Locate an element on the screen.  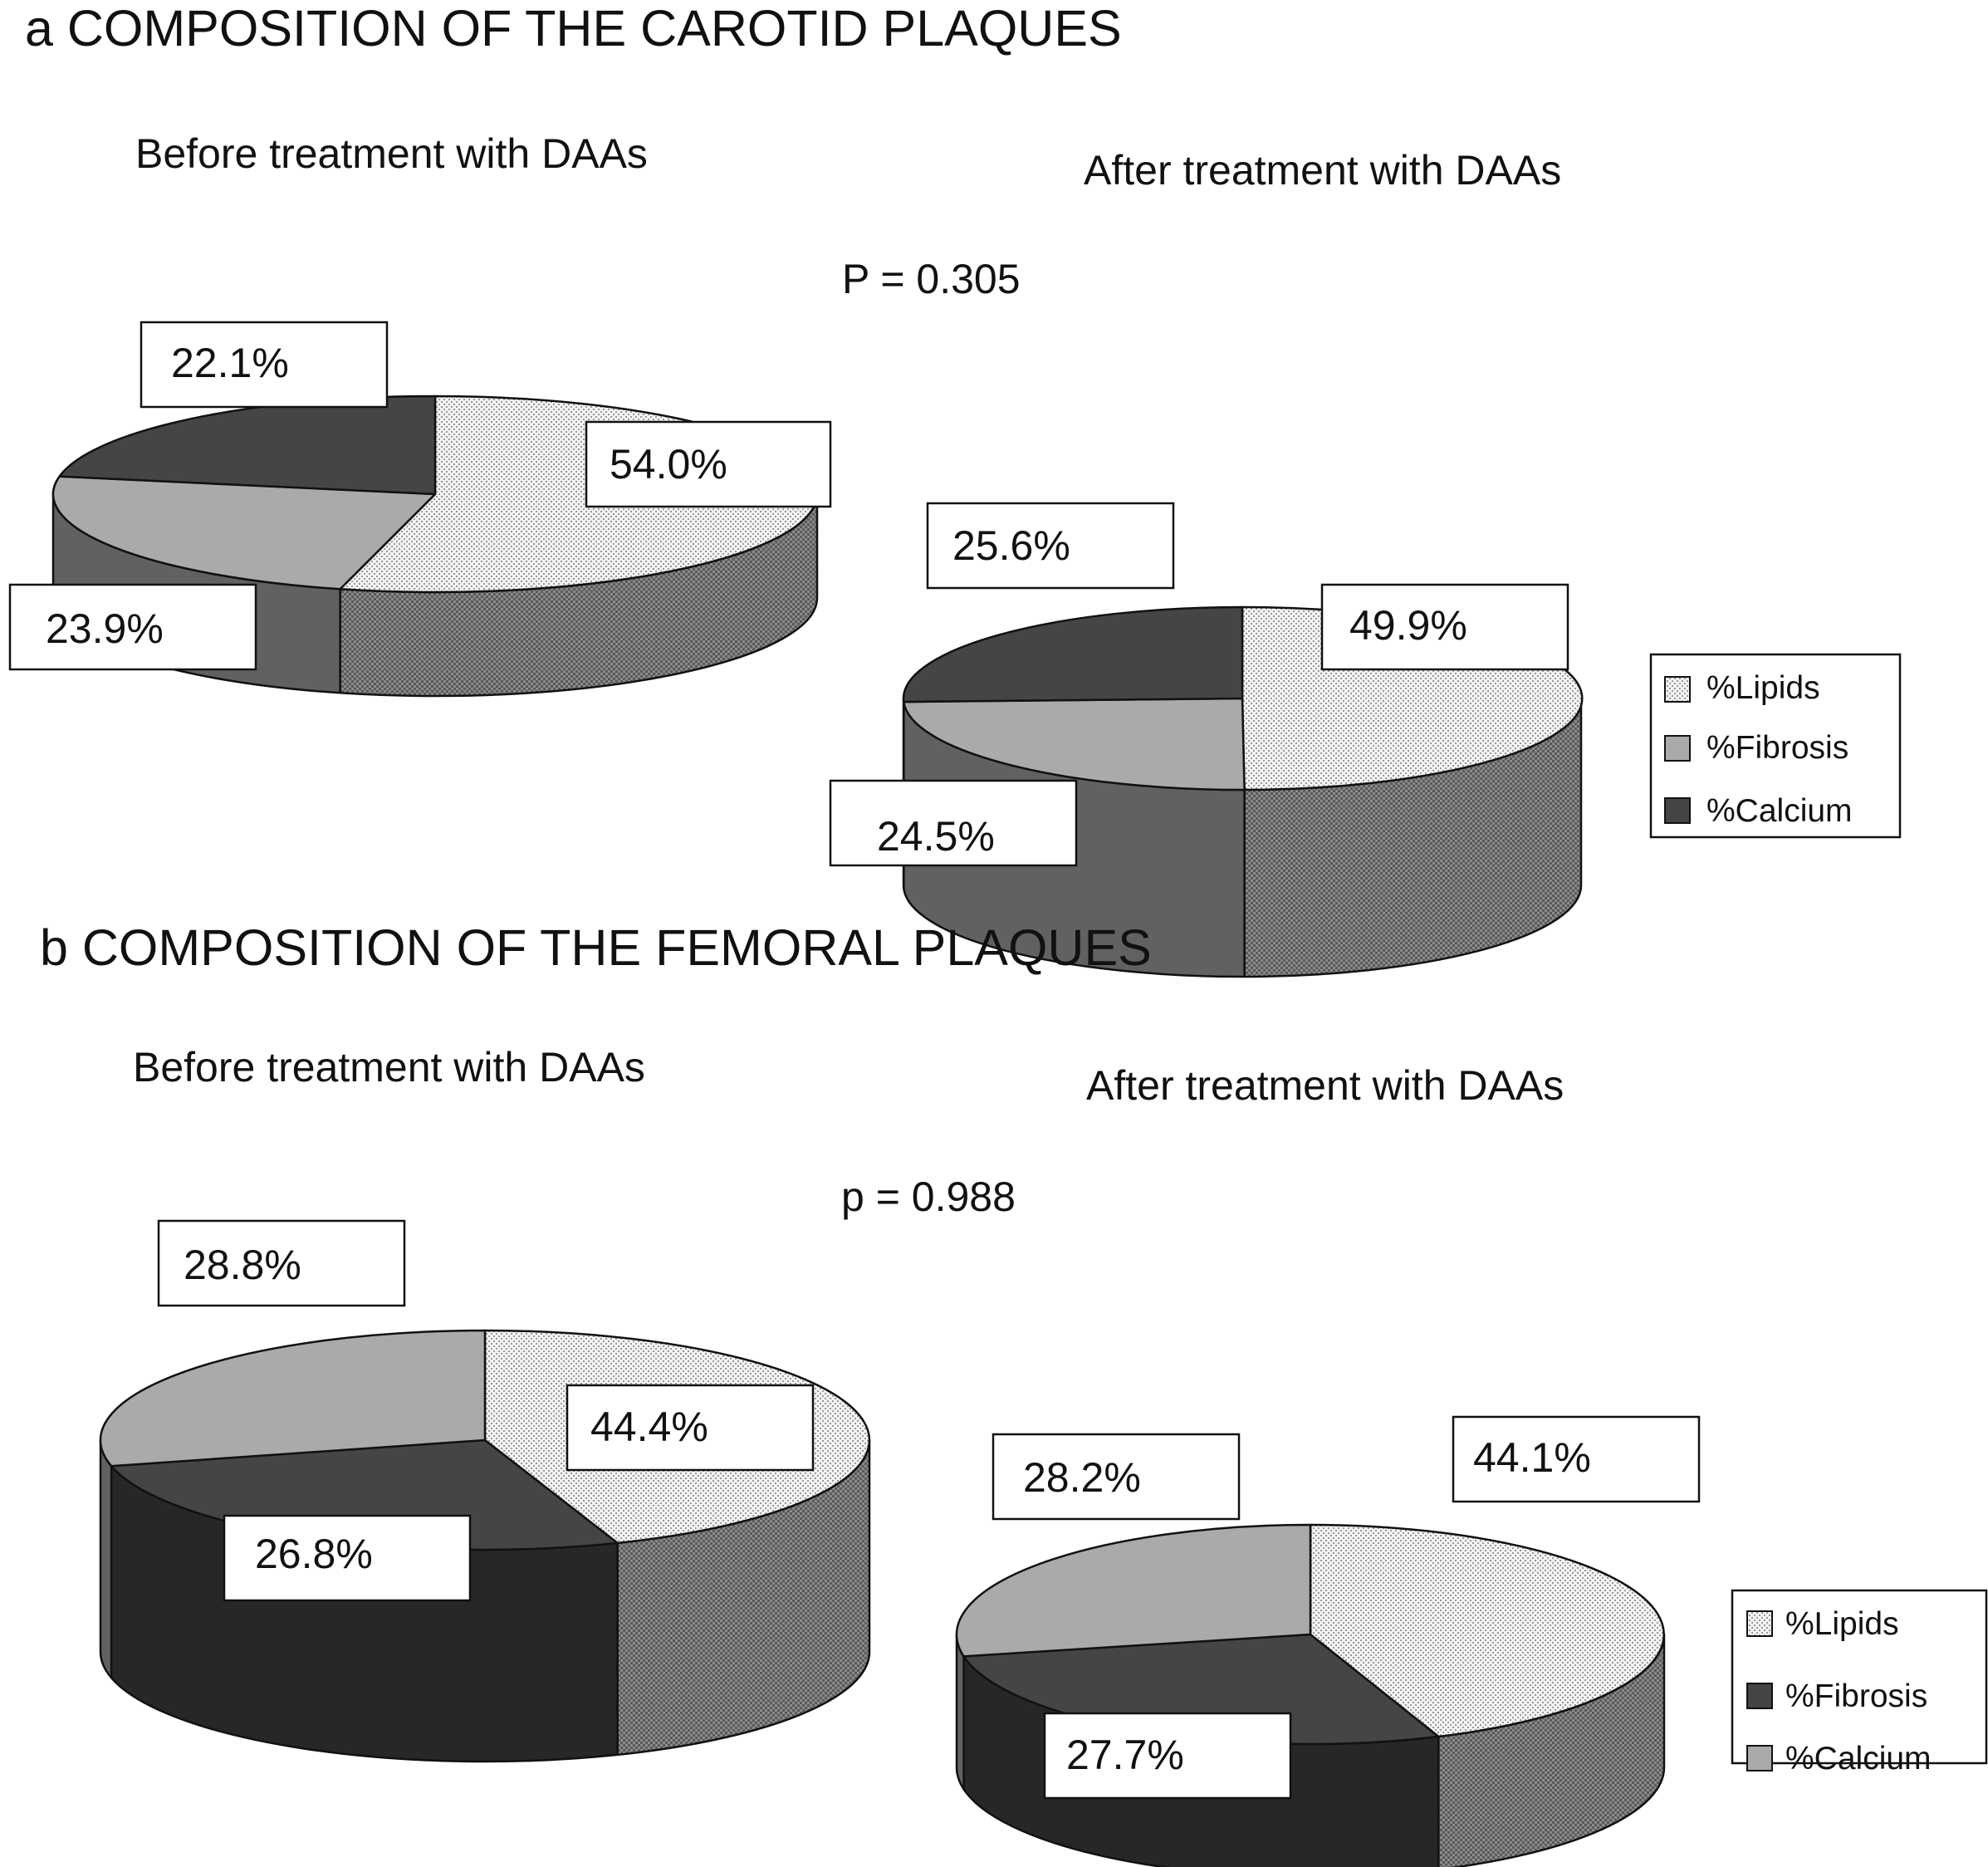
carotid-before-label-calcium: 22.1% is located at coordinates (264, 365).